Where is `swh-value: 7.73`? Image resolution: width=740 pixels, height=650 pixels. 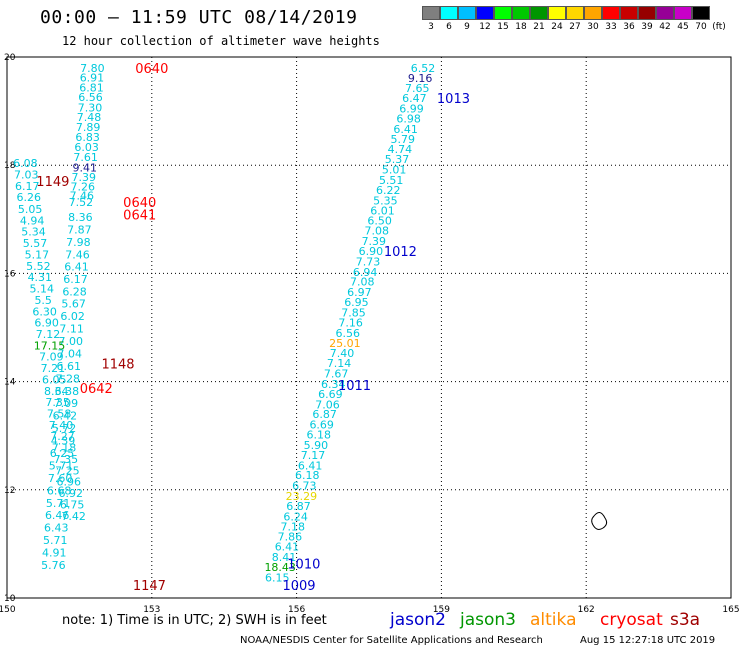 swh-value: 7.73 is located at coordinates (368, 261).